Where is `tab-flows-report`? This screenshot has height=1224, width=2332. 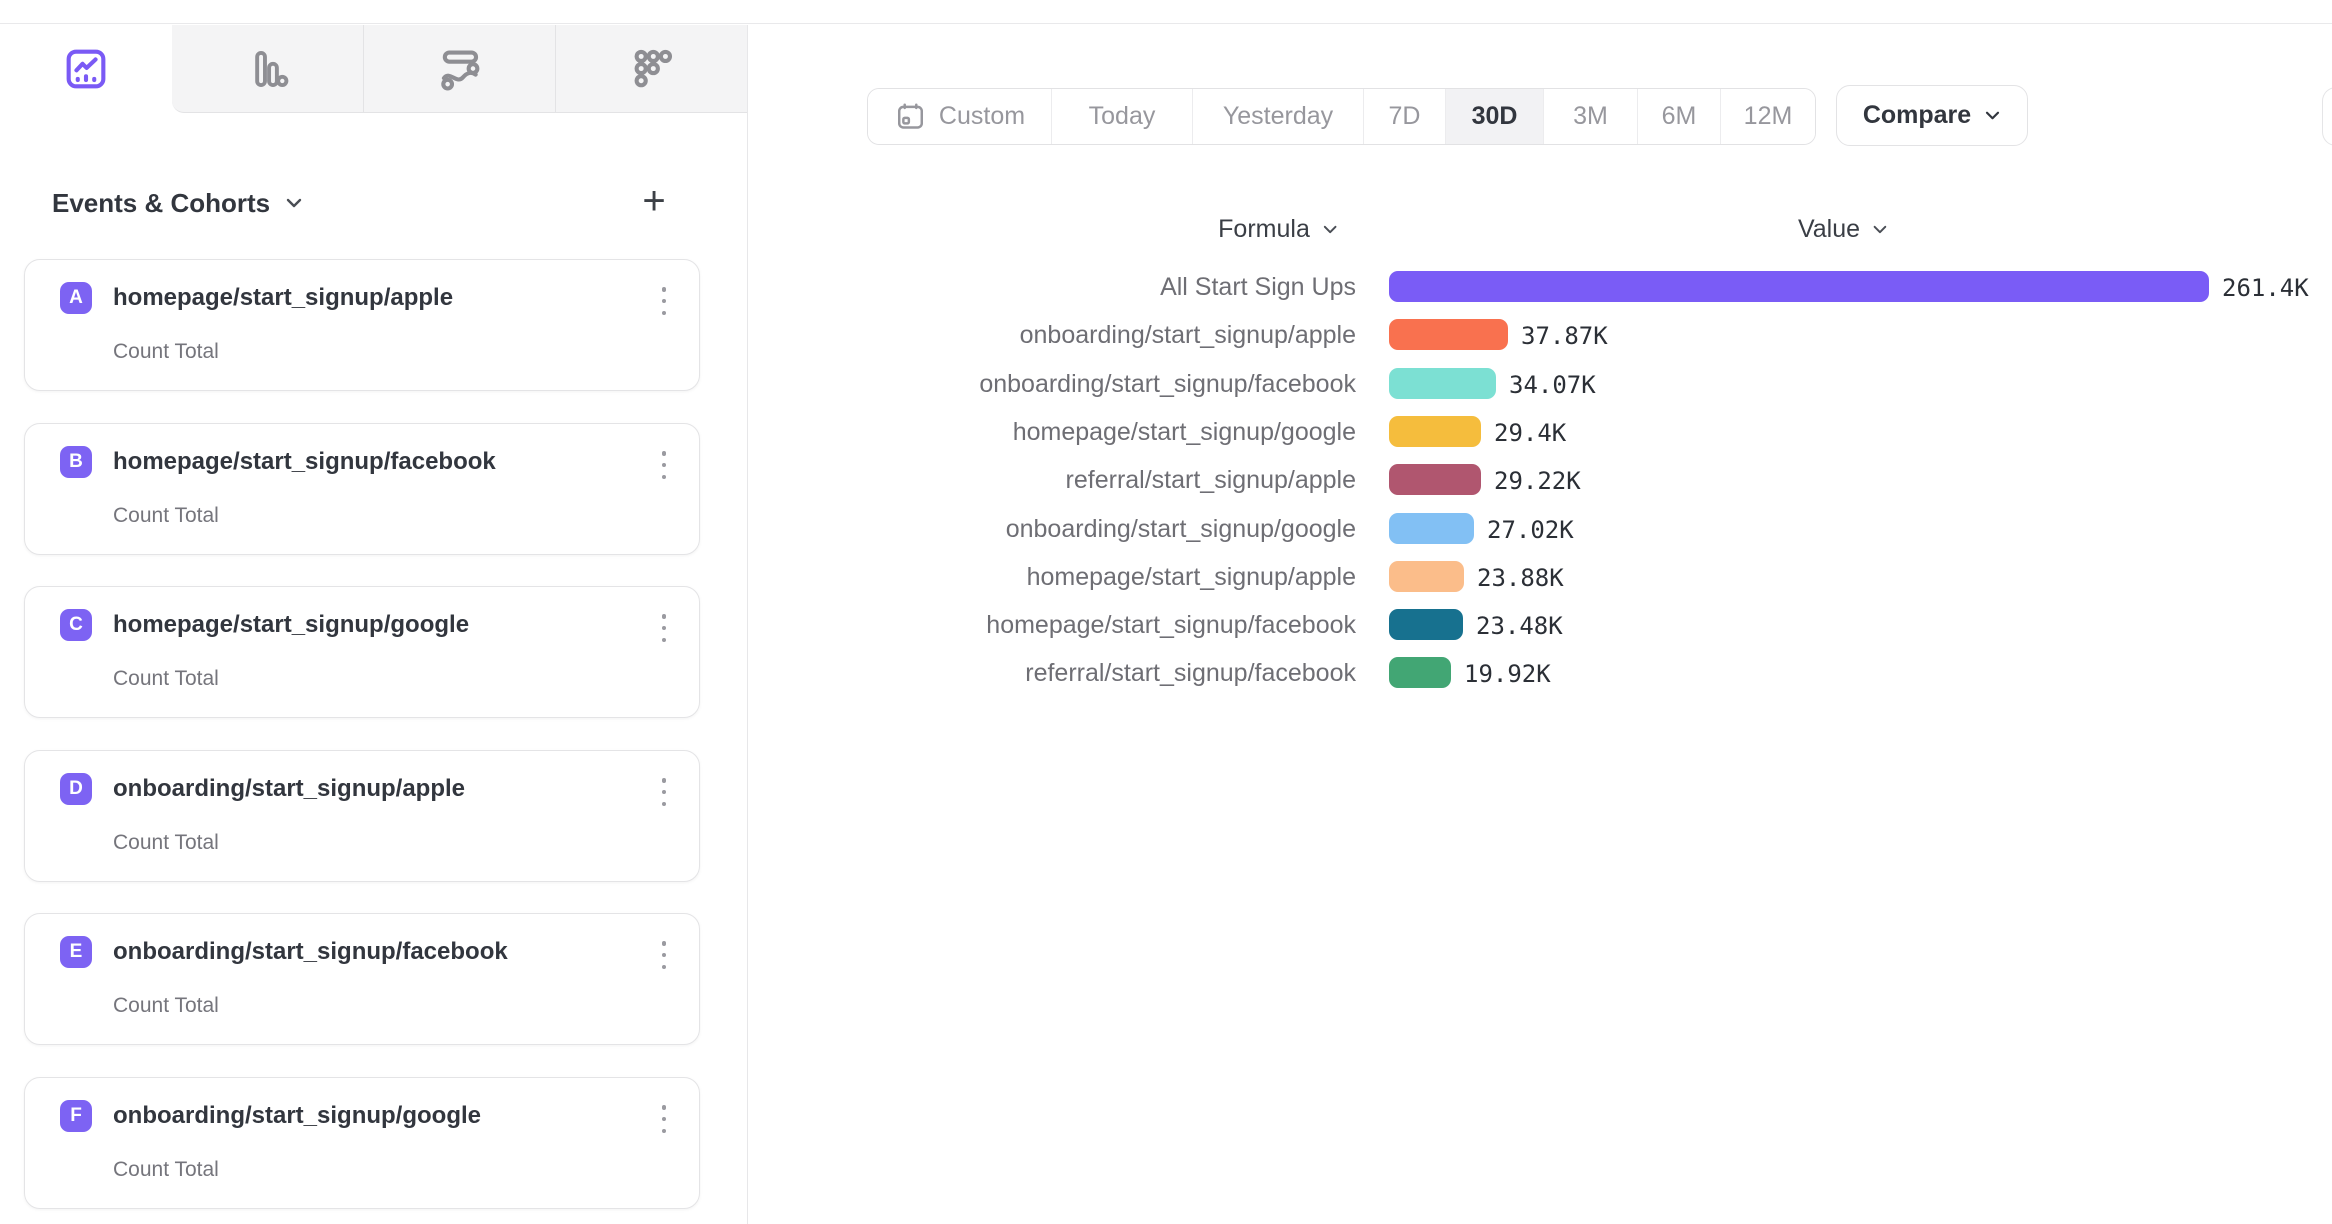
tab-flows-report is located at coordinates (459, 69).